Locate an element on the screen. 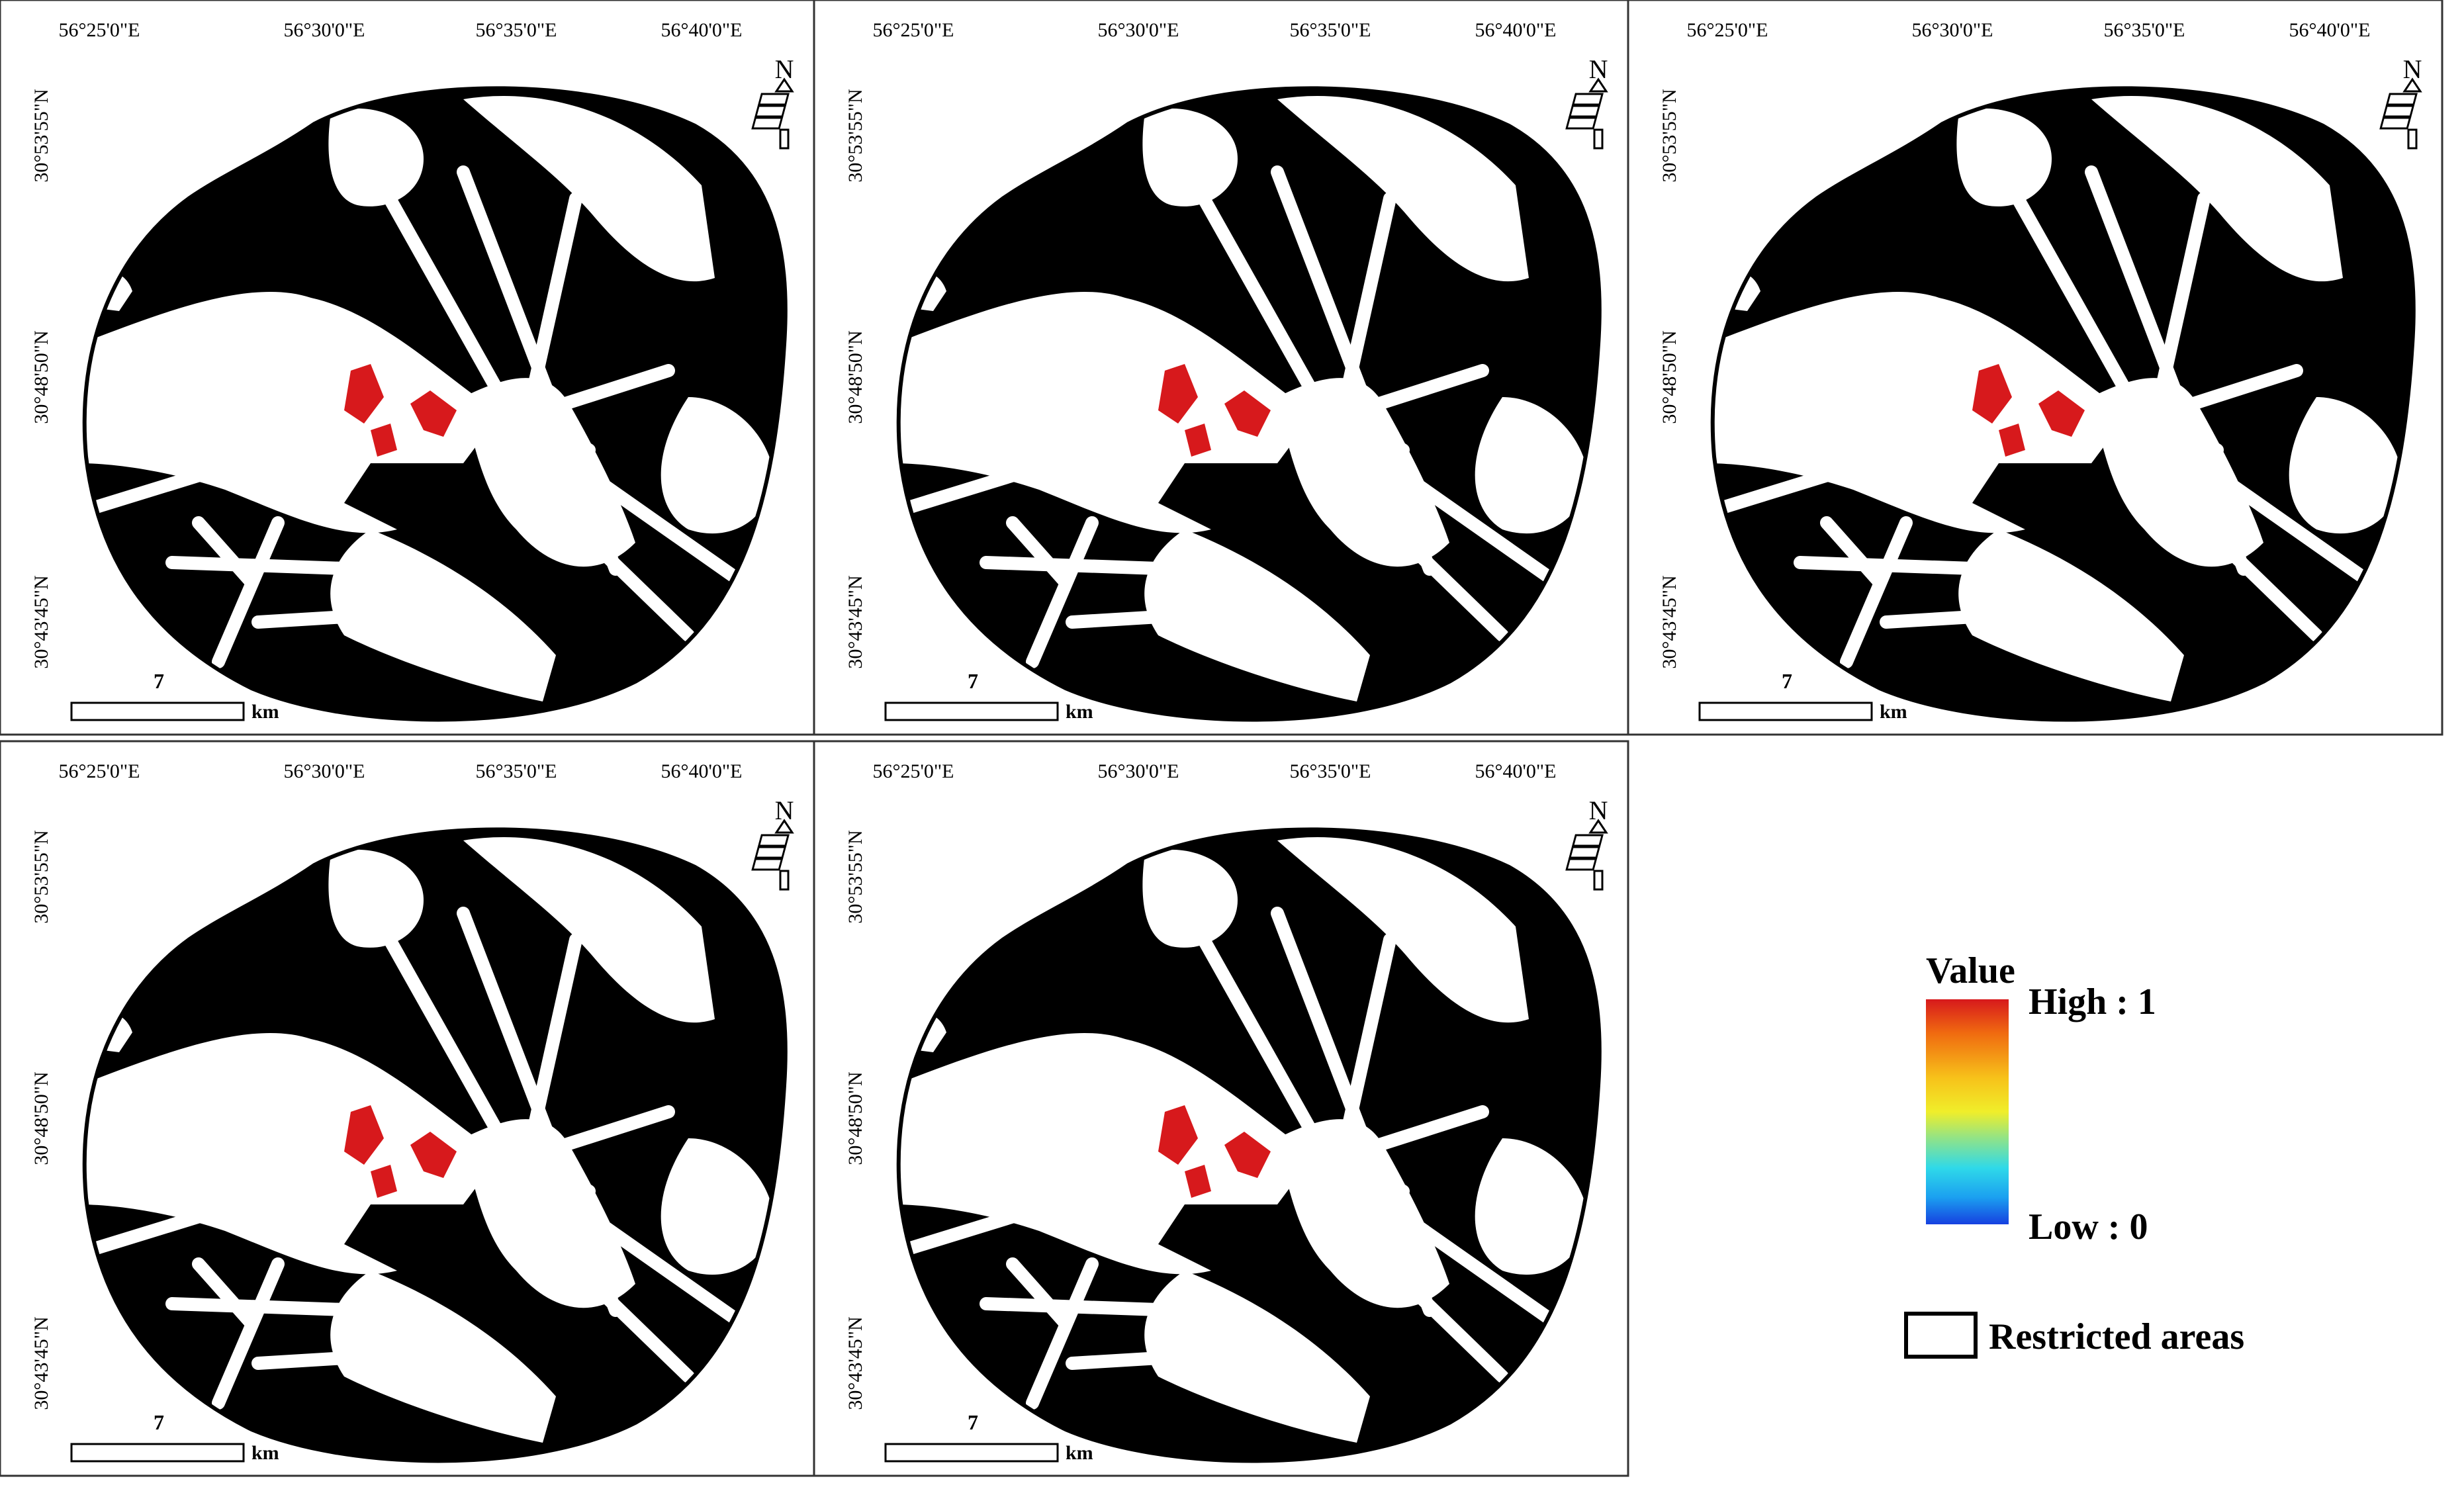 This screenshot has width=2464, height=1493. legend: Value High : 1 Low : 0 Restricted areas is located at coordinates (2074, 1154).